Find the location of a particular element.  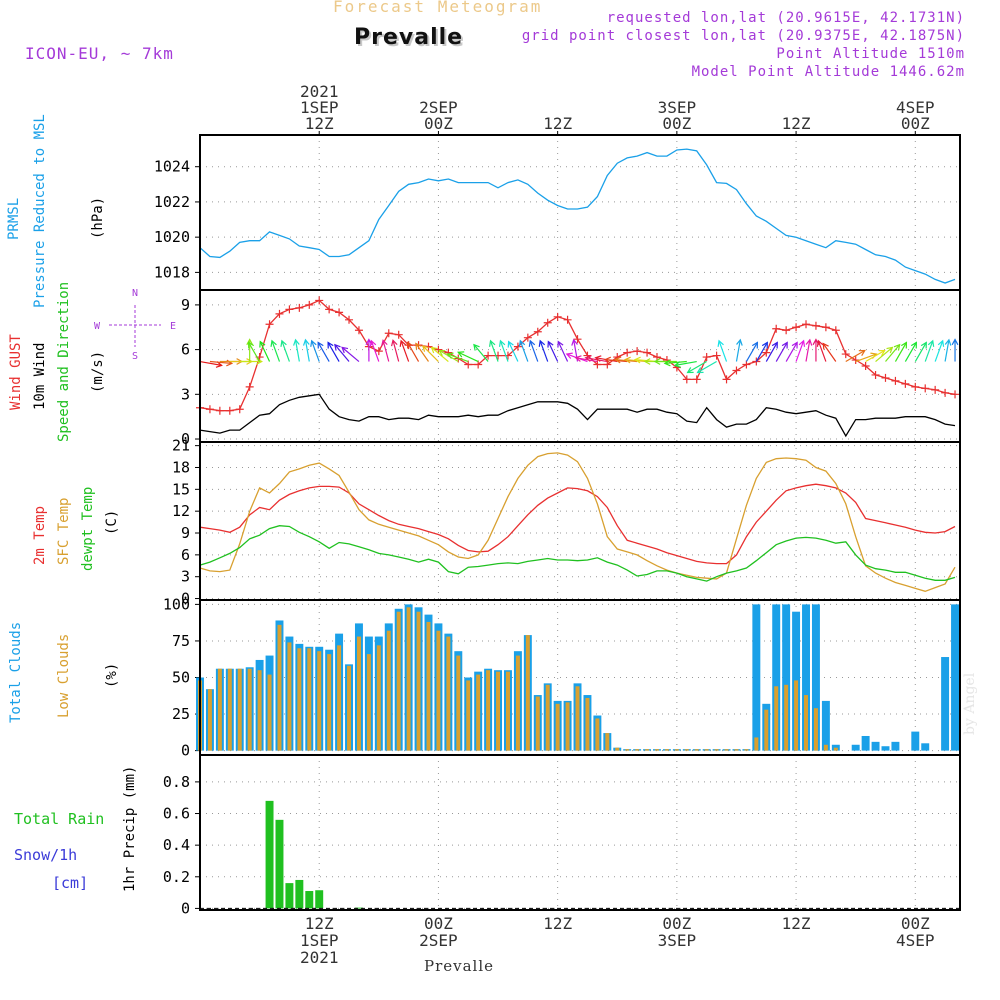

temp-ytick-label: 9 is located at coordinates (185, 533).